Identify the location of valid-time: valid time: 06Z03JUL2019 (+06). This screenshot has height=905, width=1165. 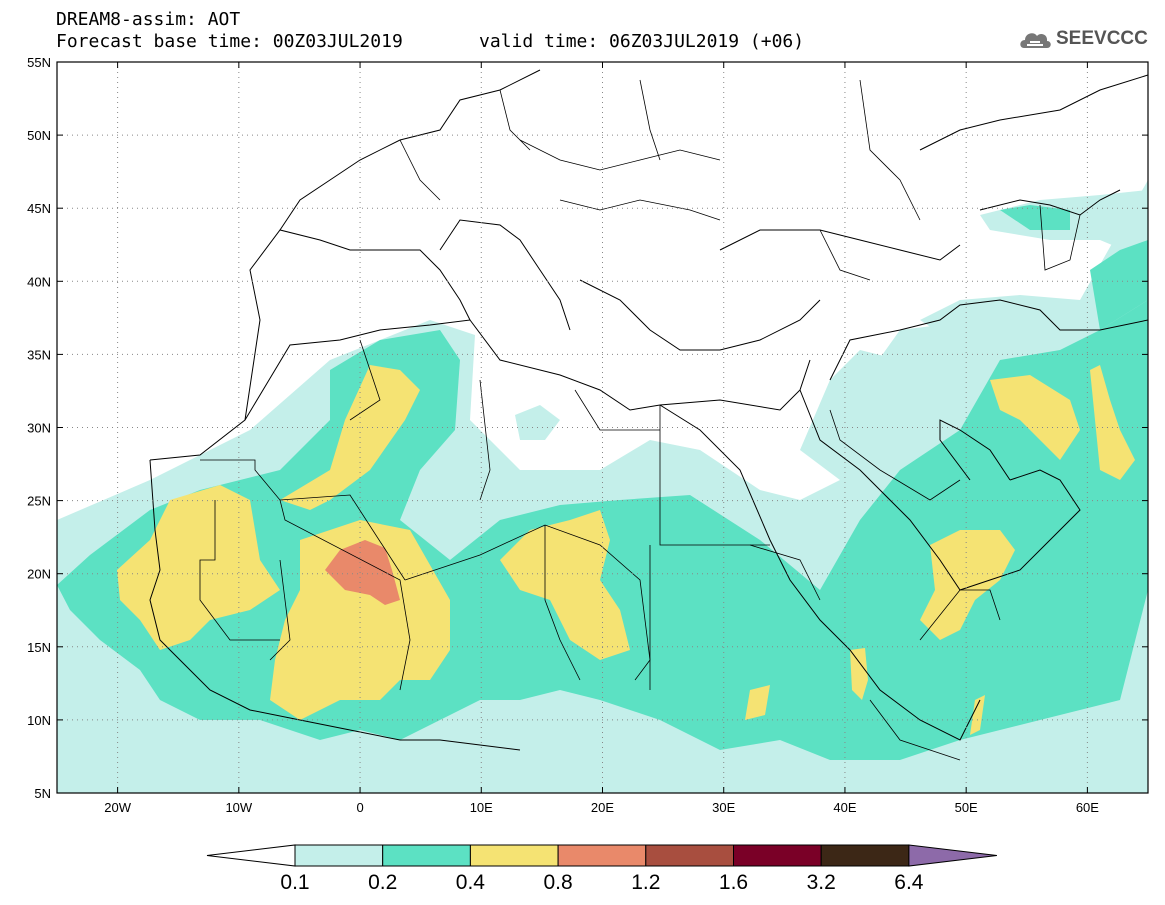
(642, 41).